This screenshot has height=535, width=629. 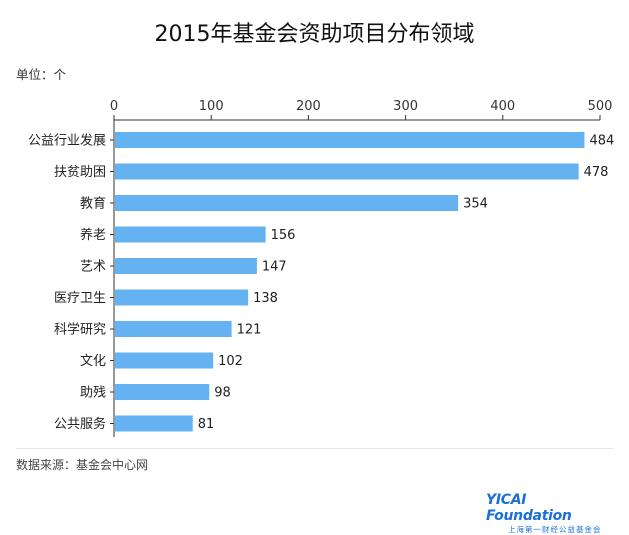 What do you see at coordinates (405, 106) in the screenshot?
I see `x-tick-label: 300` at bounding box center [405, 106].